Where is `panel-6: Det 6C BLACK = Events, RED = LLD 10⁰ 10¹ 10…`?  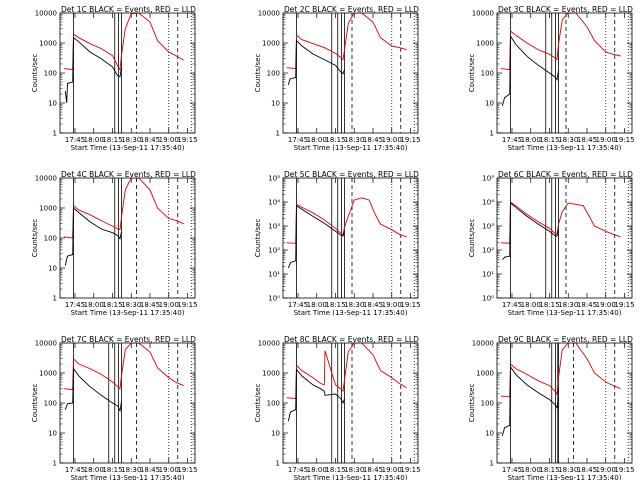 panel-6: Det 6C BLACK = Events, RED = LLD 10⁰ 10¹ 10… is located at coordinates (551, 243).